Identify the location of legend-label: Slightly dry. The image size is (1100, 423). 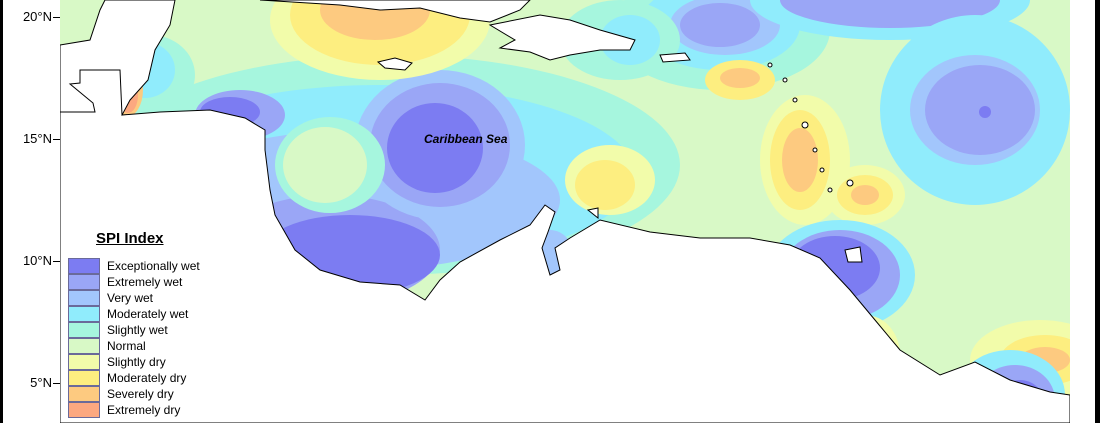
(136, 362).